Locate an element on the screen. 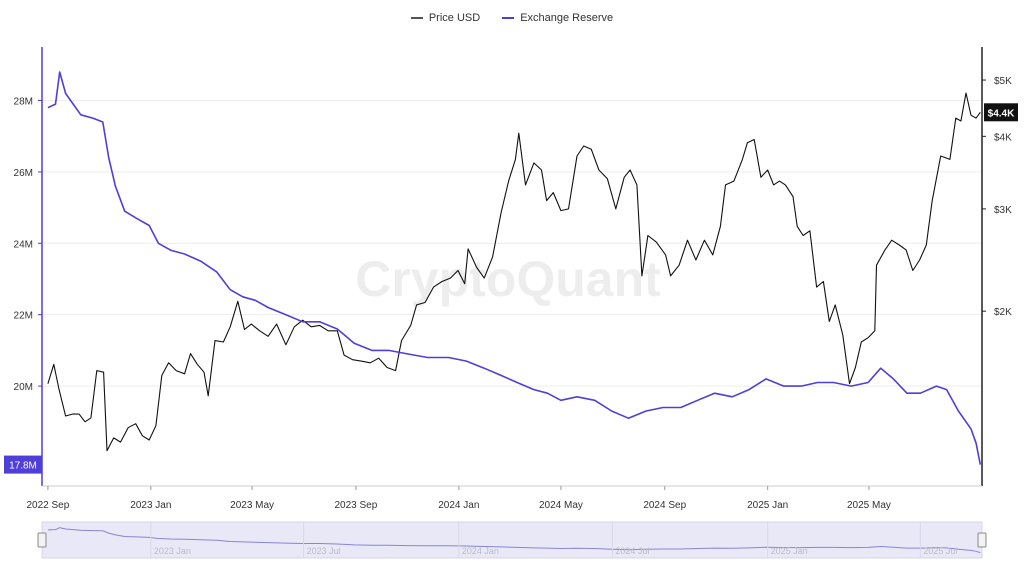 Image resolution: width=1024 pixels, height=573 pixels. left-current-value-label: 17.8M is located at coordinates (23, 466).